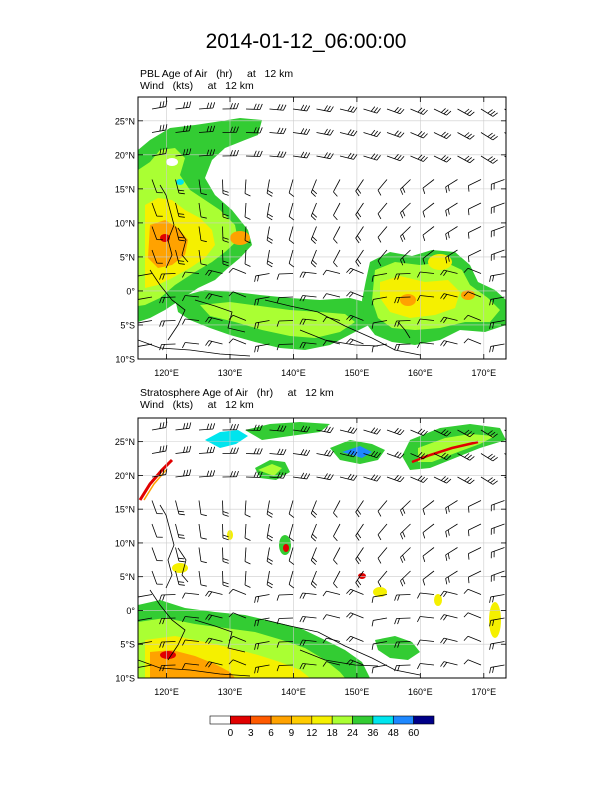 The height and width of the screenshot is (792, 612). I want to click on colorbar-label: 24, so click(353, 733).